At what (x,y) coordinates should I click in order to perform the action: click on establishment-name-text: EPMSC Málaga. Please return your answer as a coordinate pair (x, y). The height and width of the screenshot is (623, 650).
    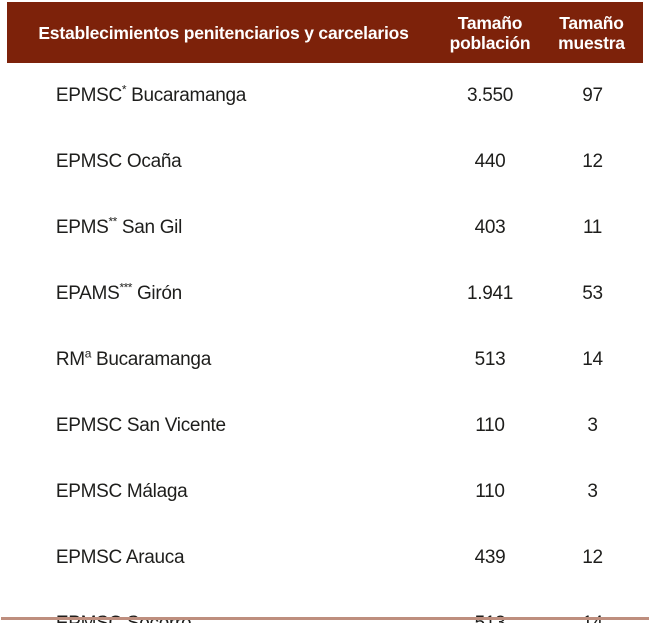
    Looking at the image, I should click on (121, 491).